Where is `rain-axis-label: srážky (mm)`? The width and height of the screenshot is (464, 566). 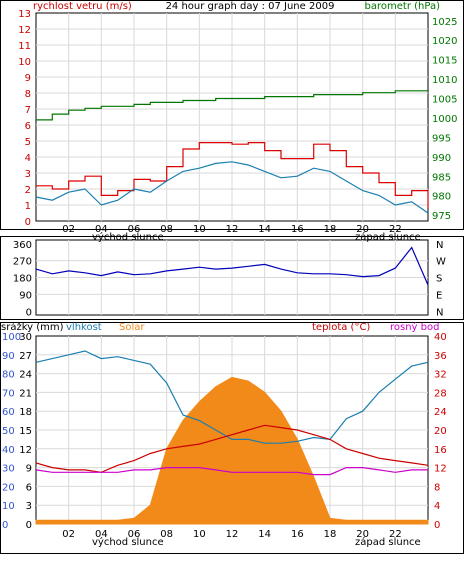
rain-axis-label: srážky (mm) is located at coordinates (32, 327).